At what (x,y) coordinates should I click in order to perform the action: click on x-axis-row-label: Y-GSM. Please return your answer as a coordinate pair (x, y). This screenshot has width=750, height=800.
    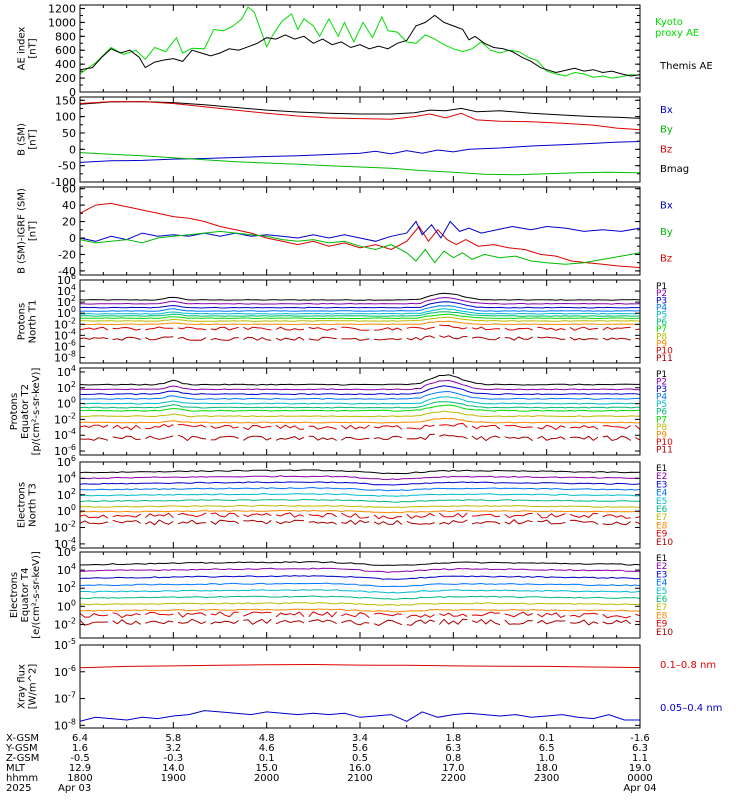
    Looking at the image, I should click on (21, 748).